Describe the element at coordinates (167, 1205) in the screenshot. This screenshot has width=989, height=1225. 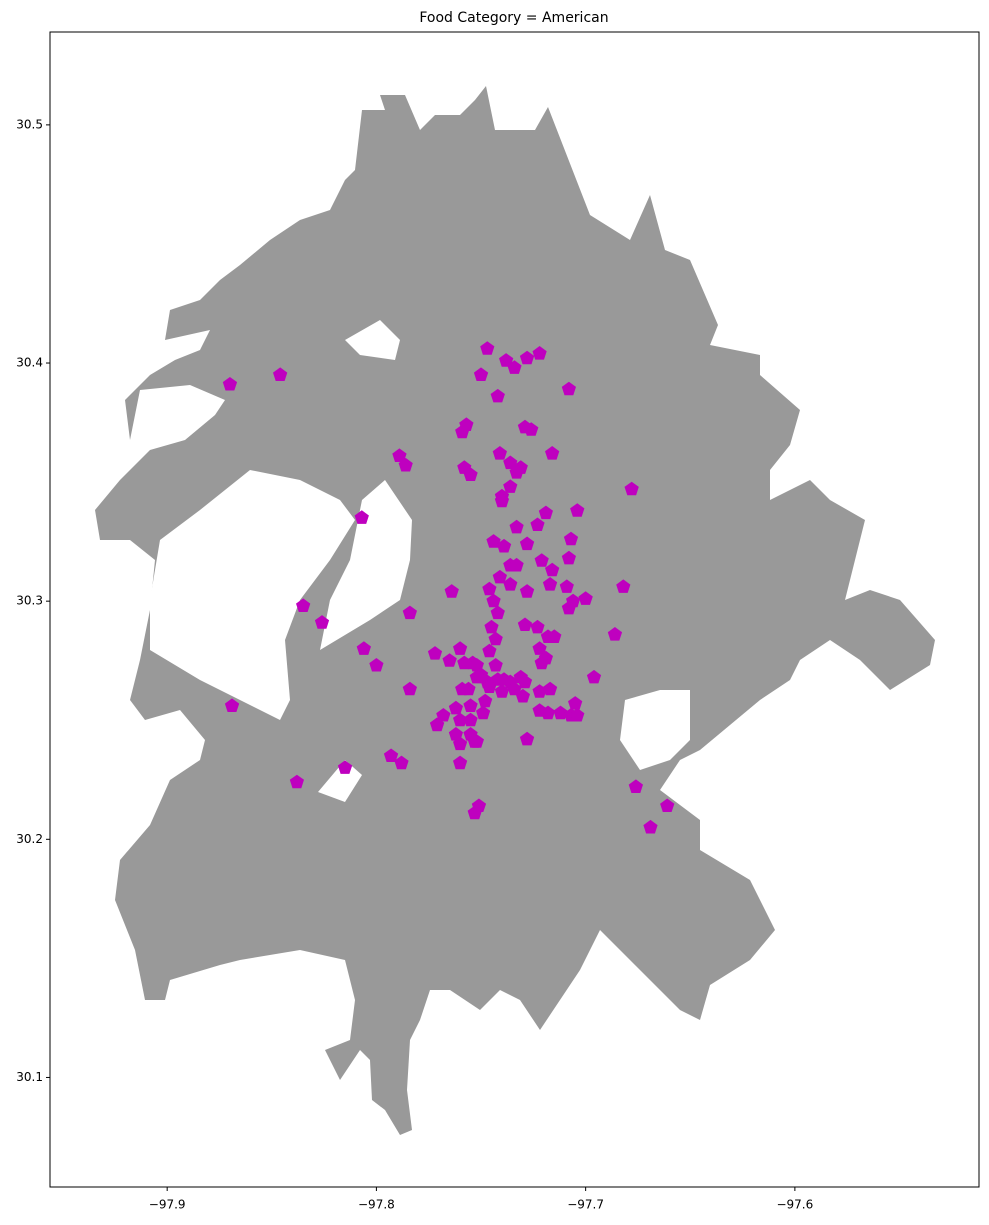
I see `x-tick-label: −97.9` at that location.